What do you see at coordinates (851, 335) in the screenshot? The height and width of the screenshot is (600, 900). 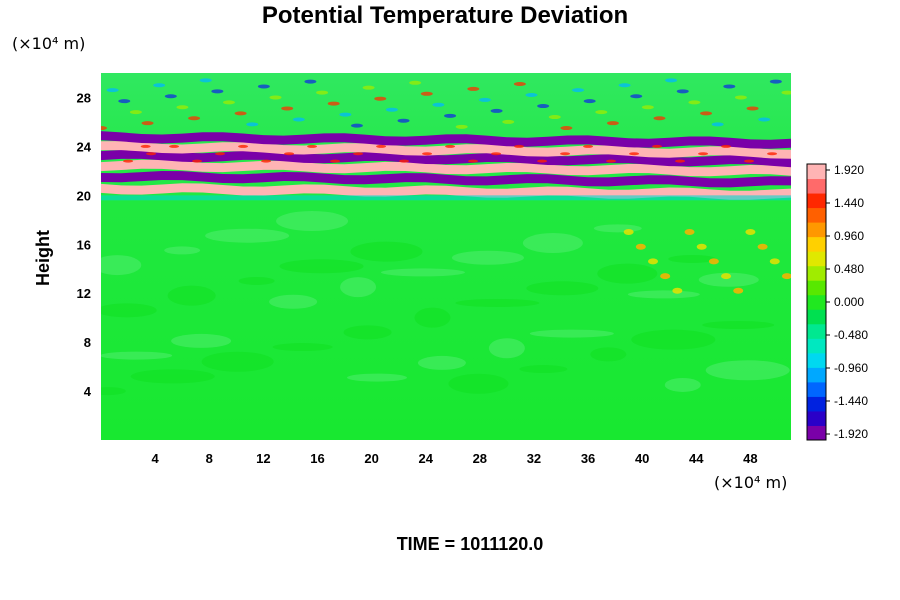 I see `colorbar-tick-label: -0.480` at bounding box center [851, 335].